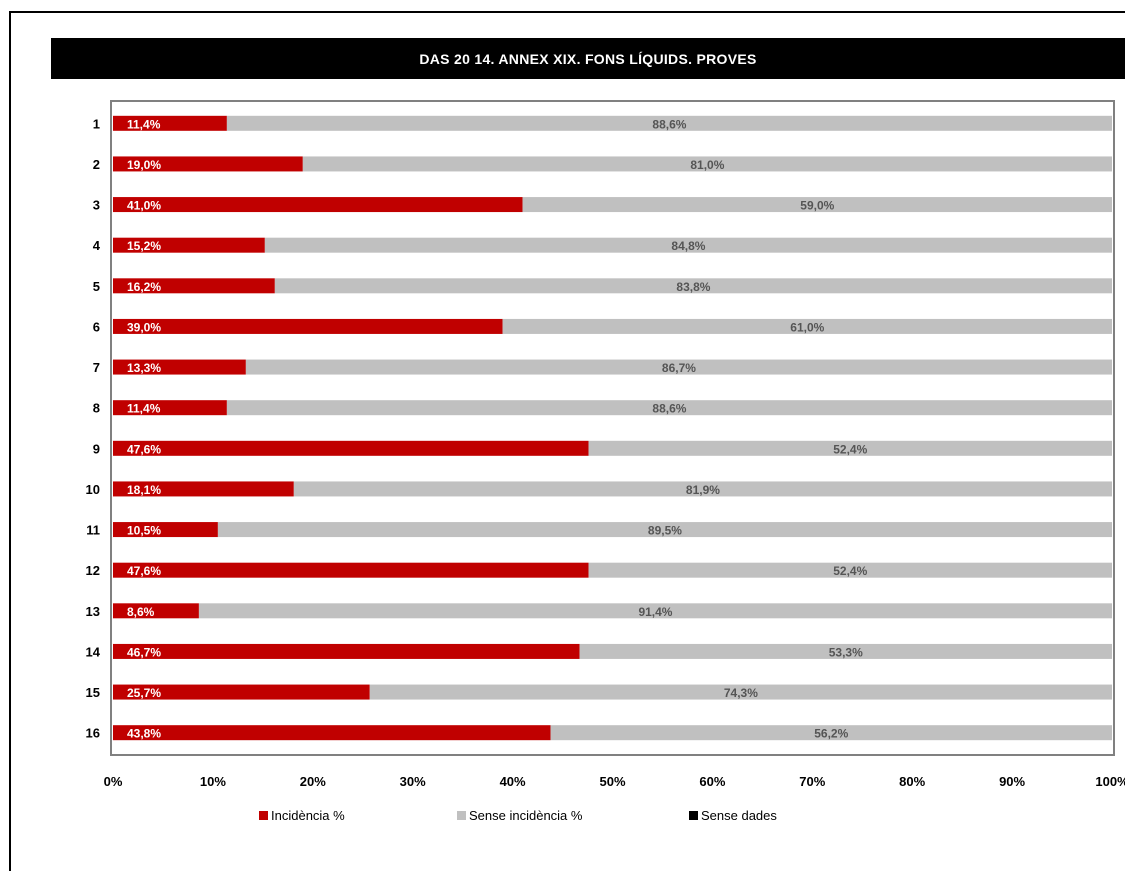 Image resolution: width=1125 pixels, height=871 pixels. What do you see at coordinates (144, 165) in the screenshot?
I see `data-label: 19,0%` at bounding box center [144, 165].